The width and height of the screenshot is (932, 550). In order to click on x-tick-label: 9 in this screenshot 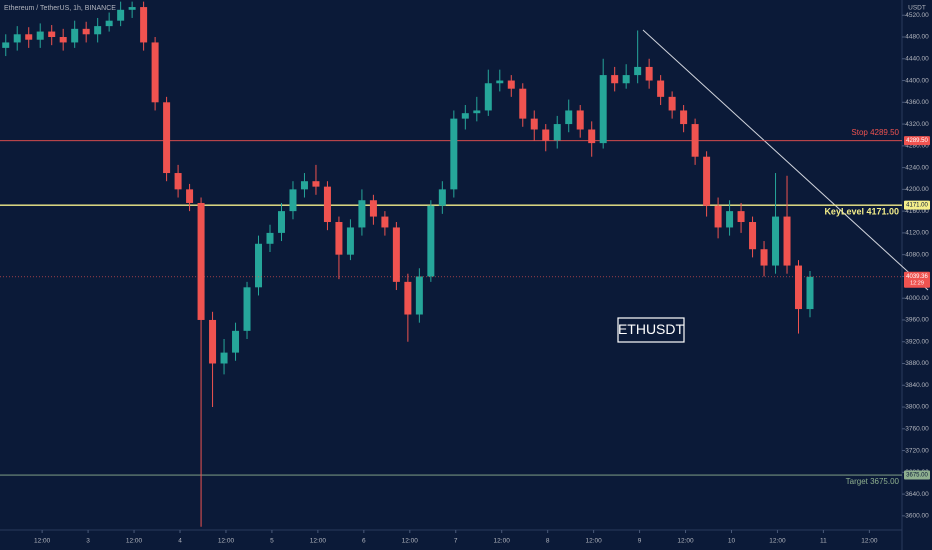, I will do `click(640, 541)`.